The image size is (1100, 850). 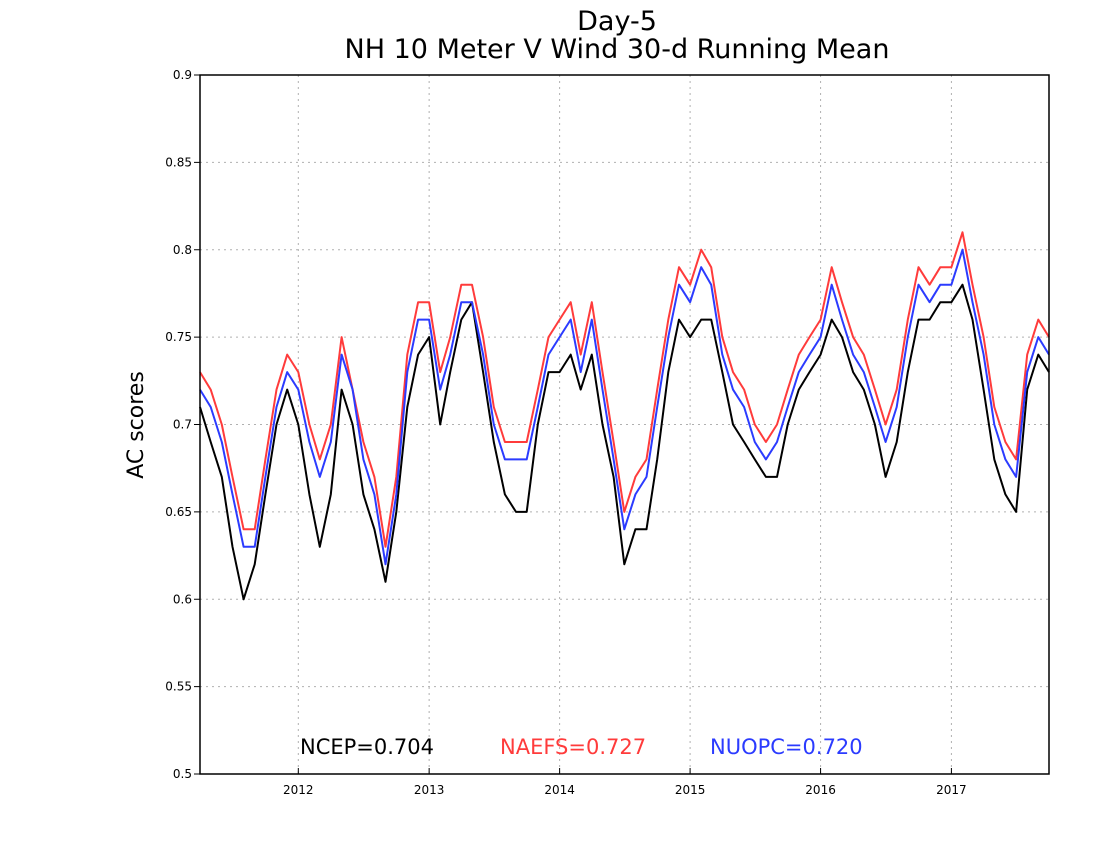 I want to click on y-tick-label: 0.7, so click(x=182, y=425).